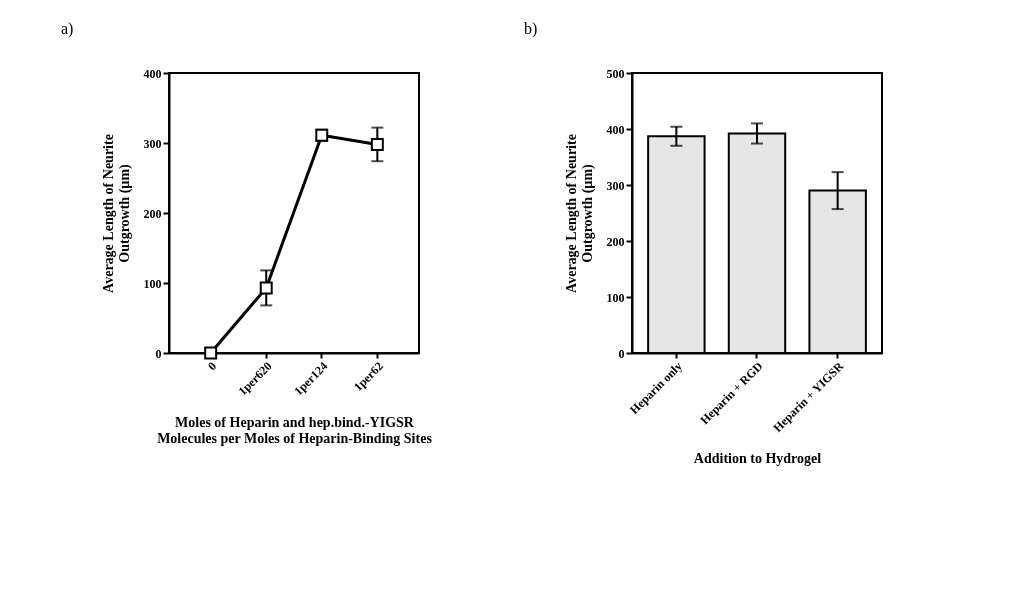 The height and width of the screenshot is (600, 1021). I want to click on chart-title: b), so click(531, 29).